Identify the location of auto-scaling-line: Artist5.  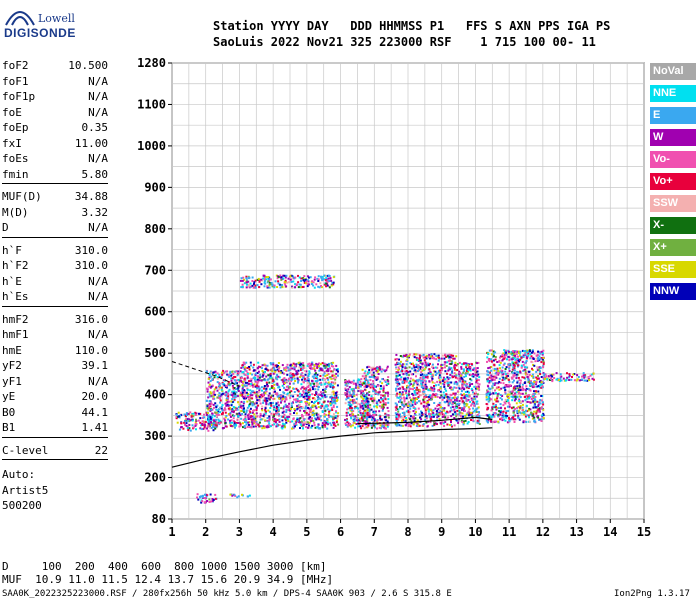
(25, 490).